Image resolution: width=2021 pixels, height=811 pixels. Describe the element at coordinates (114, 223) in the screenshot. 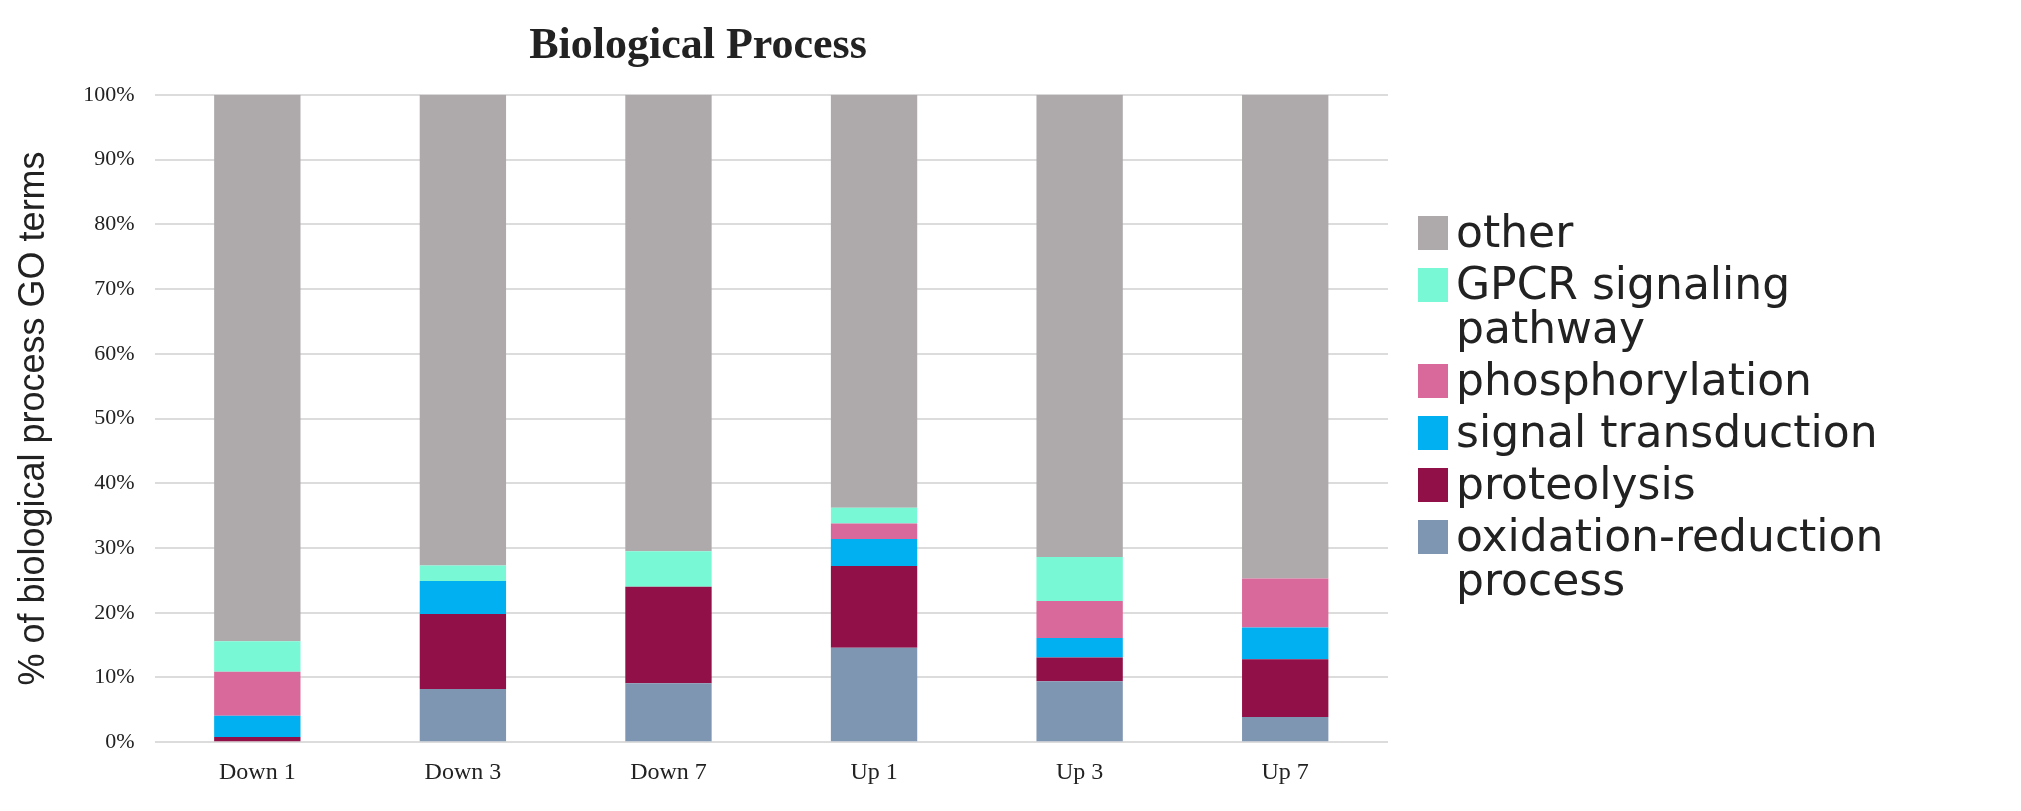

I see `y-tick-label: 80%` at that location.